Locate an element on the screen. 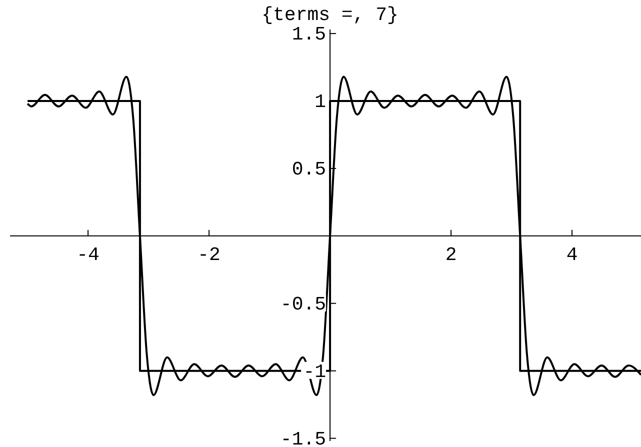  x-tick-label: 2 is located at coordinates (451, 255).